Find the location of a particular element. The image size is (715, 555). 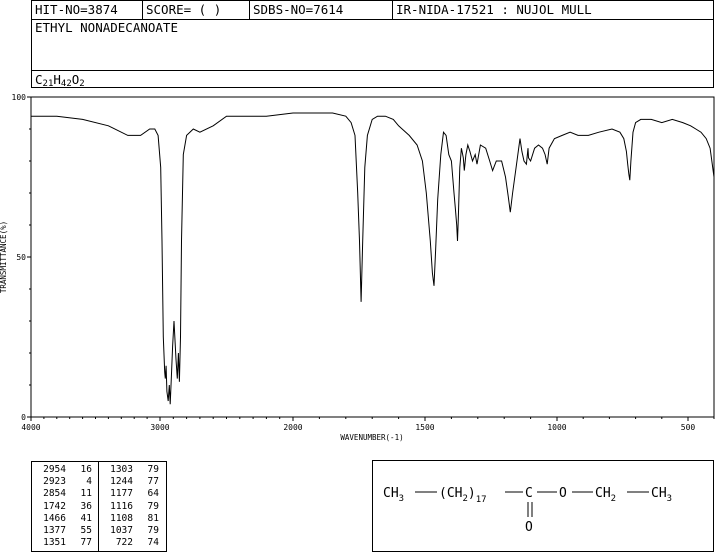

peak-wavenumber: 1037 is located at coordinates (121, 530).